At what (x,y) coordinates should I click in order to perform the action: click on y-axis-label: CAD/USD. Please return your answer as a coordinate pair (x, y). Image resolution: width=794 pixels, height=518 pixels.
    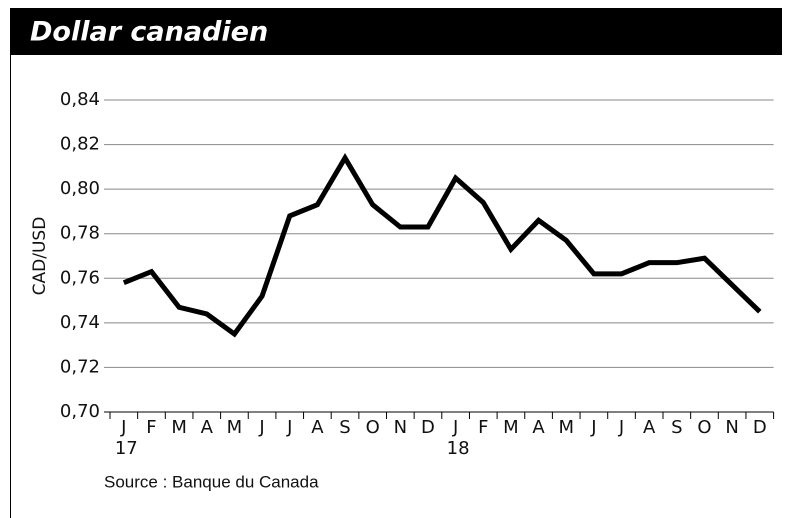
    Looking at the image, I should click on (40, 256).